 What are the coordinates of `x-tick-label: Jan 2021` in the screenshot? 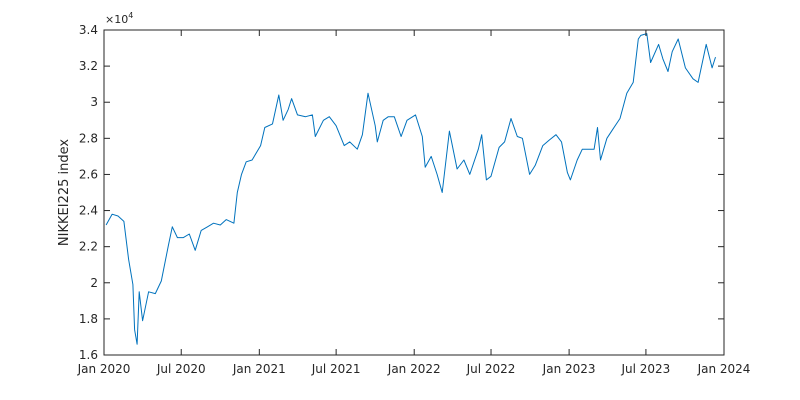 It's located at (259, 369).